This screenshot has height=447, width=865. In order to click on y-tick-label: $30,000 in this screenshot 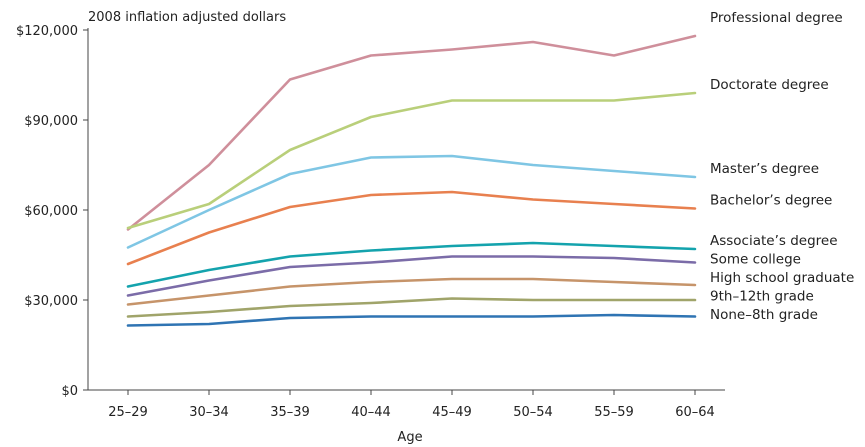, I will do `click(51, 301)`.